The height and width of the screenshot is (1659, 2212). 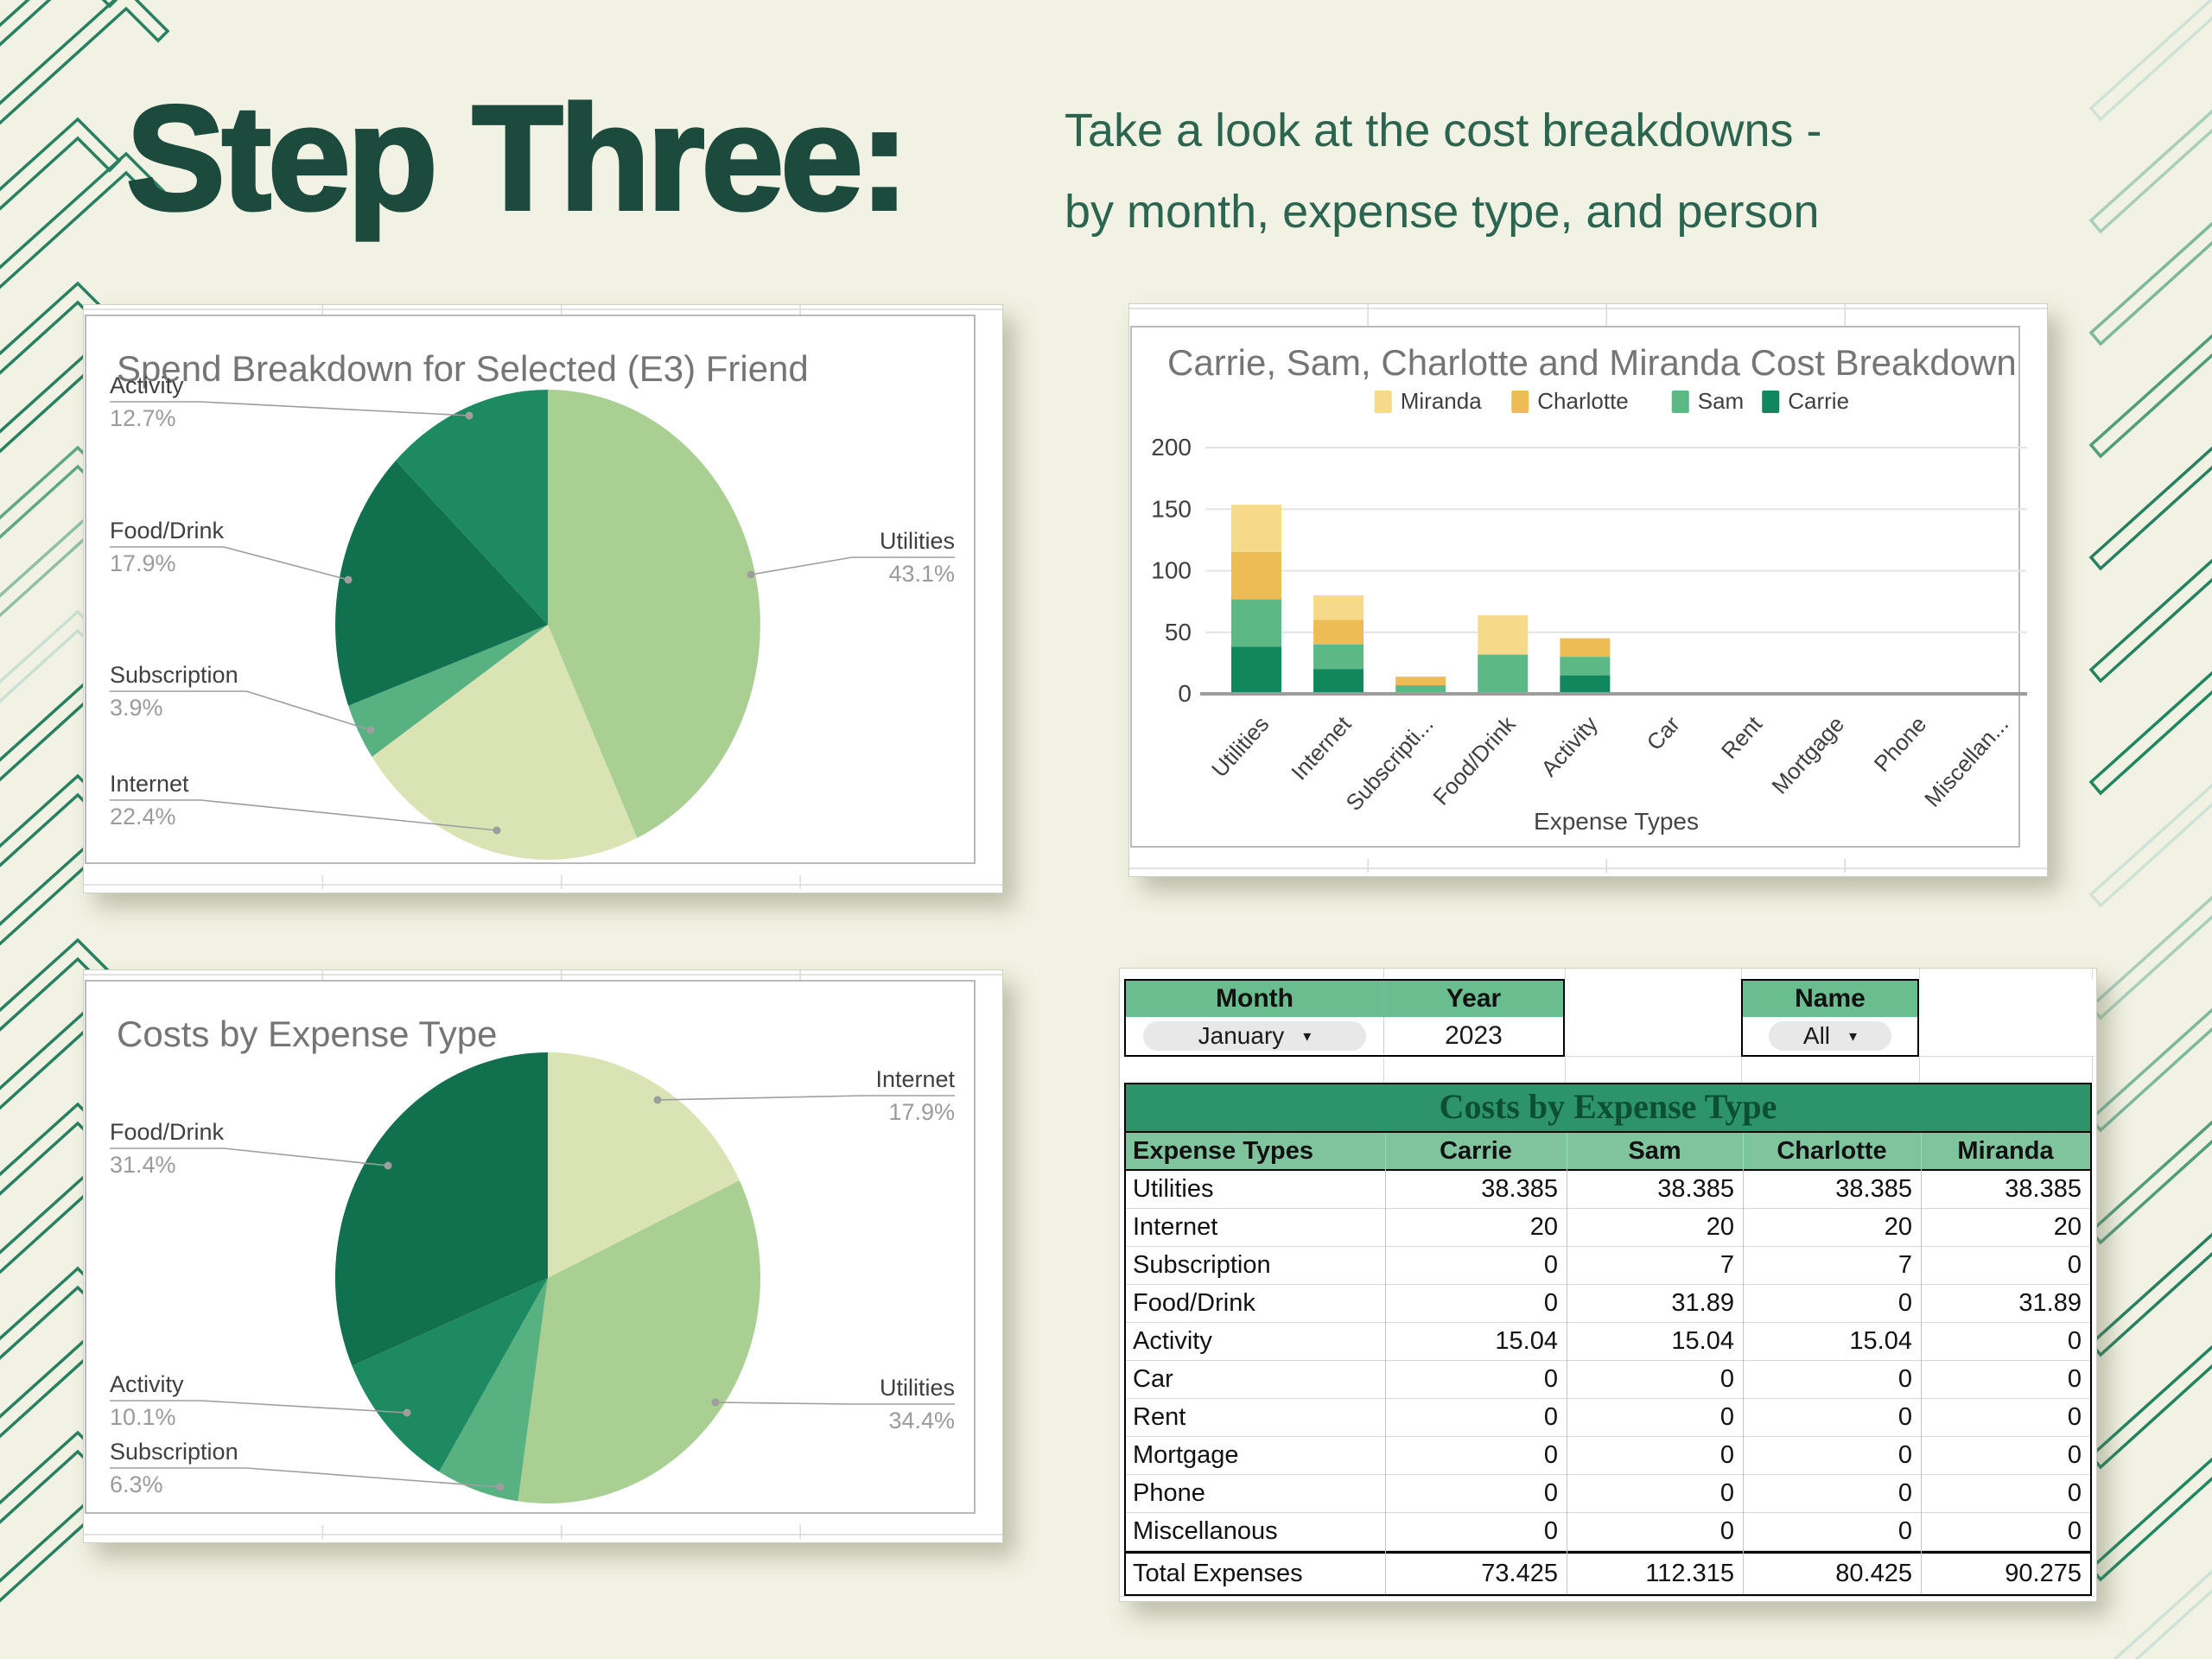 What do you see at coordinates (1550, 1455) in the screenshot?
I see `table-cell-mortgage-carrie: 0` at bounding box center [1550, 1455].